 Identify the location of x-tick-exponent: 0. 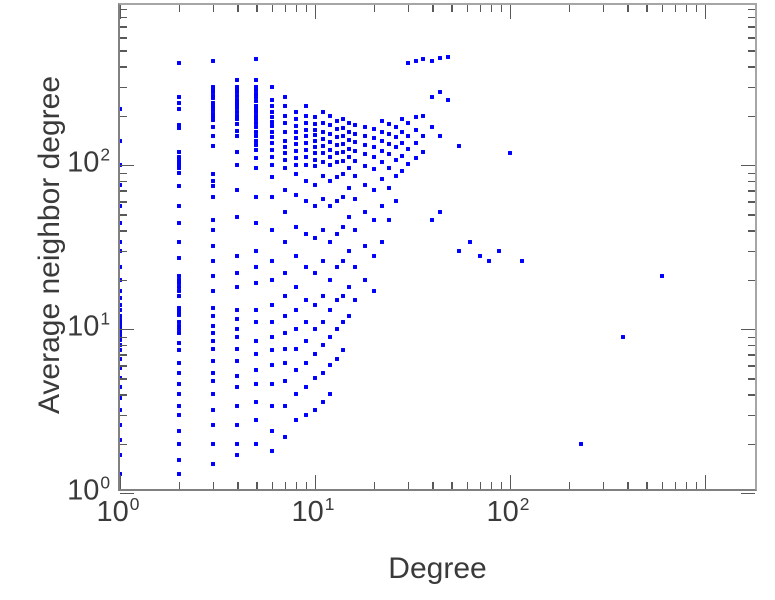
(134, 504).